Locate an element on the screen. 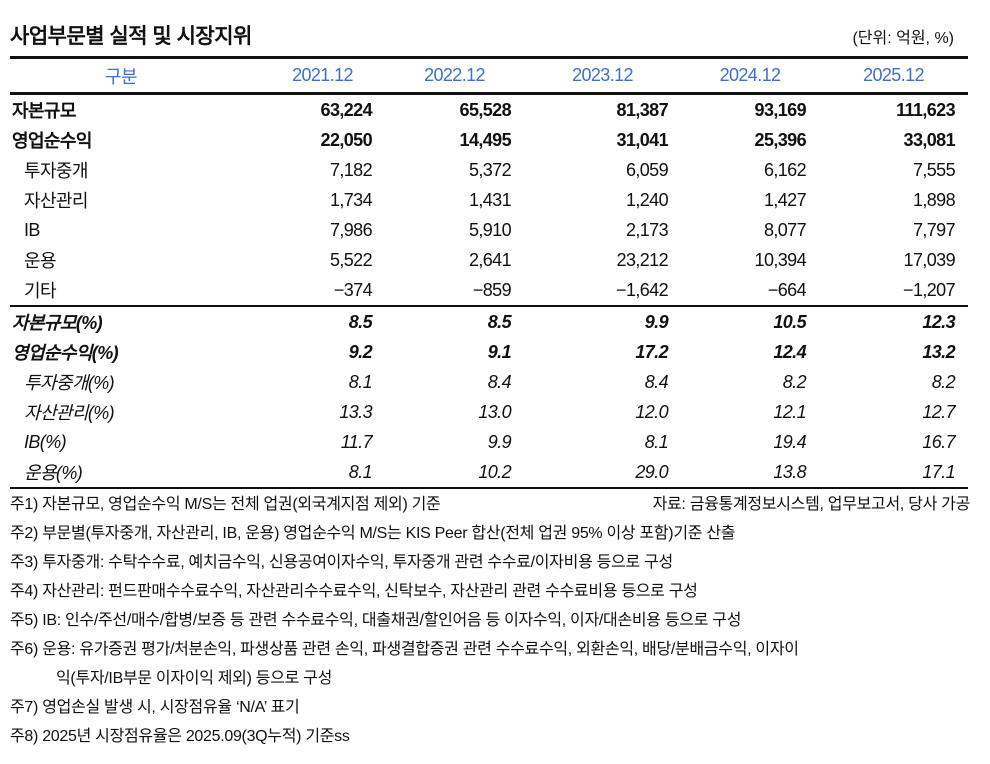 The image size is (990, 764). row-label: 운용 is located at coordinates (40, 261).